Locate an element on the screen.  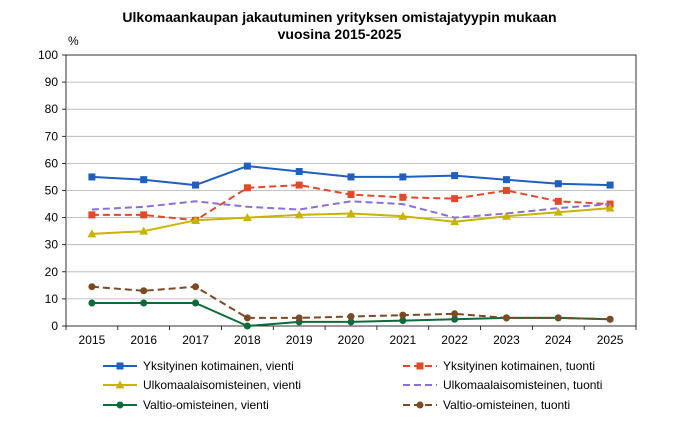
x-tick-label: 2019 is located at coordinates (299, 340).